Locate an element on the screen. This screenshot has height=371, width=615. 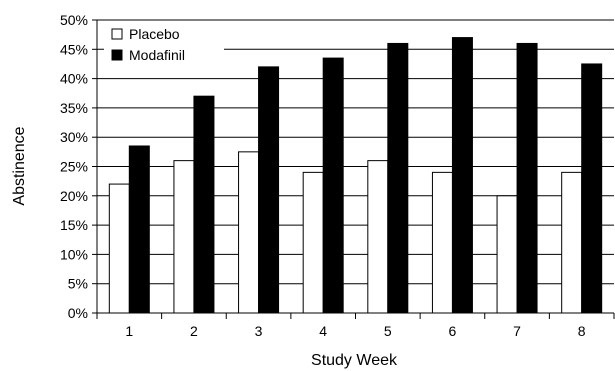
y-tick-label: 30% is located at coordinates (74, 137).